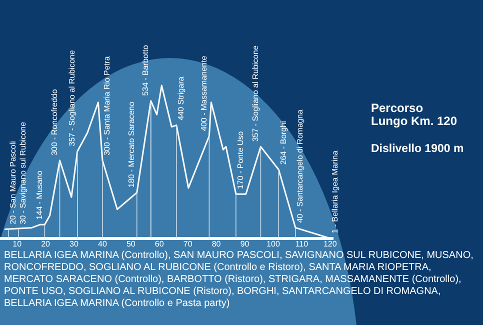  What do you see at coordinates (131, 243) in the screenshot?
I see `x-tick-label: 50` at bounding box center [131, 243].